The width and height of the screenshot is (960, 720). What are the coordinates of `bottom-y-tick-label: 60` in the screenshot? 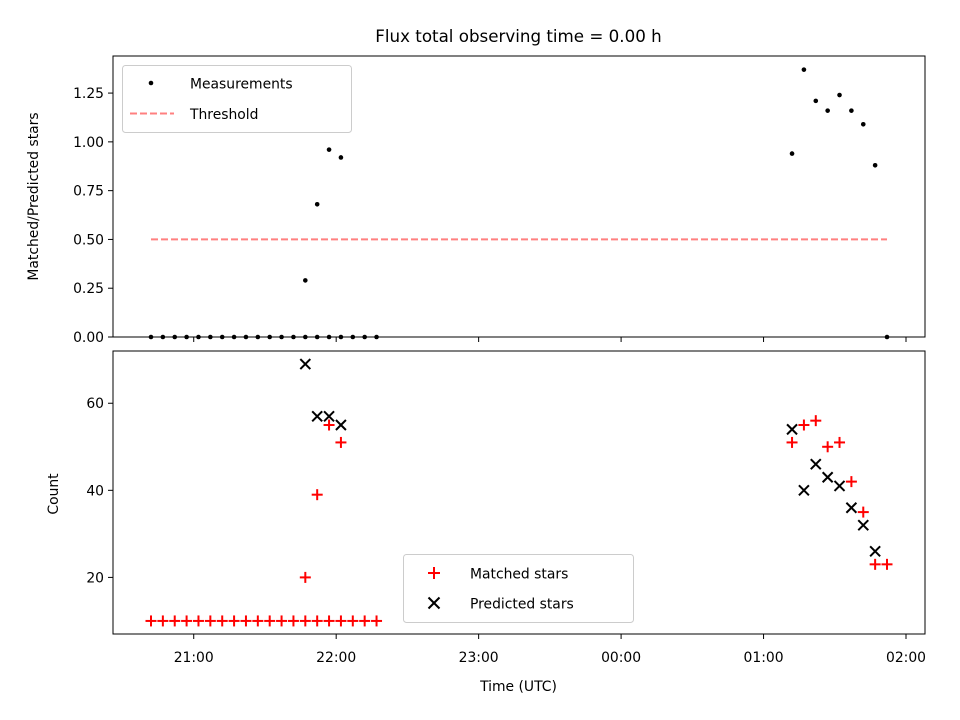 It's located at (95, 404).